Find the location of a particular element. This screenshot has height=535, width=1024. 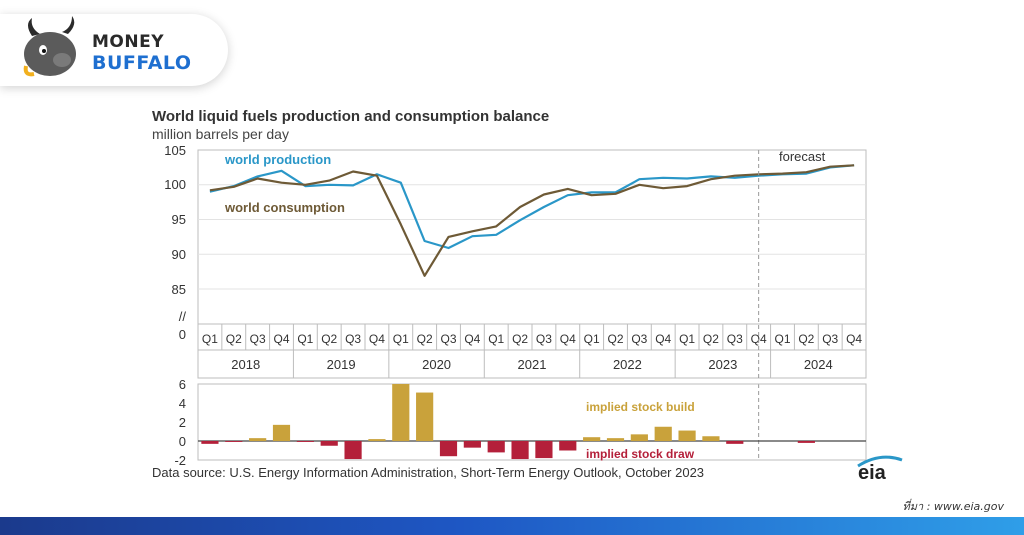

y-tick-label: 105 is located at coordinates (175, 150).